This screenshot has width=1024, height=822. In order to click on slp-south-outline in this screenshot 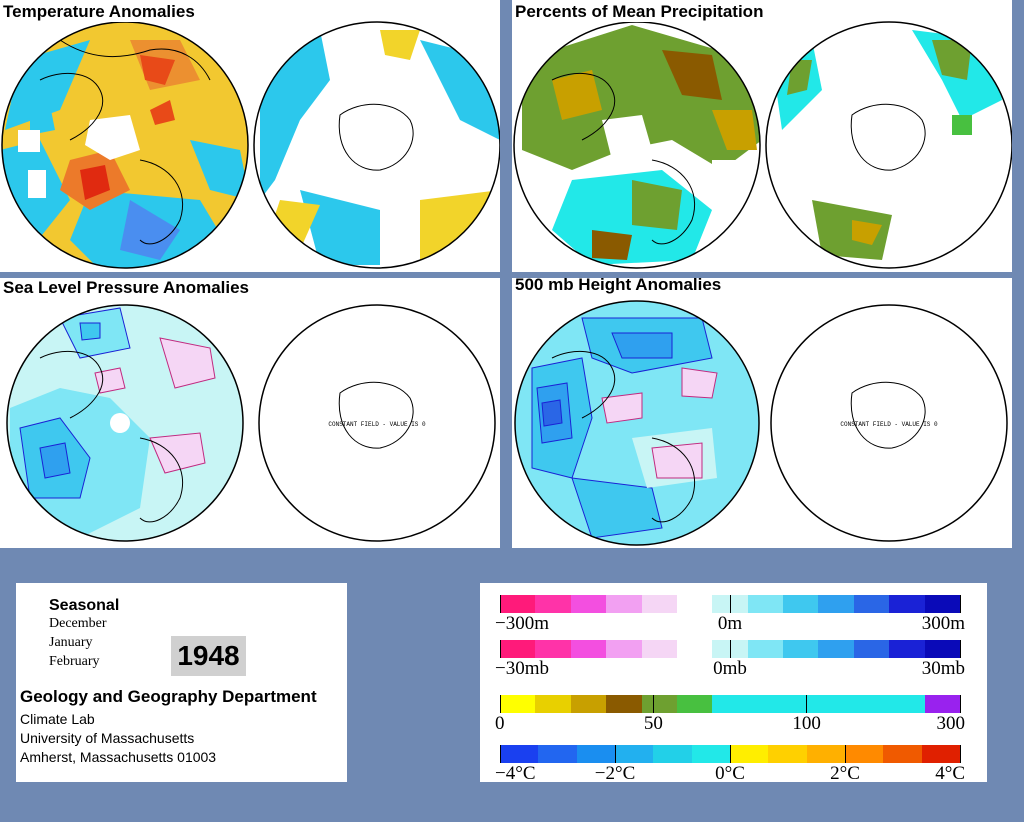, I will do `click(377, 423)`.